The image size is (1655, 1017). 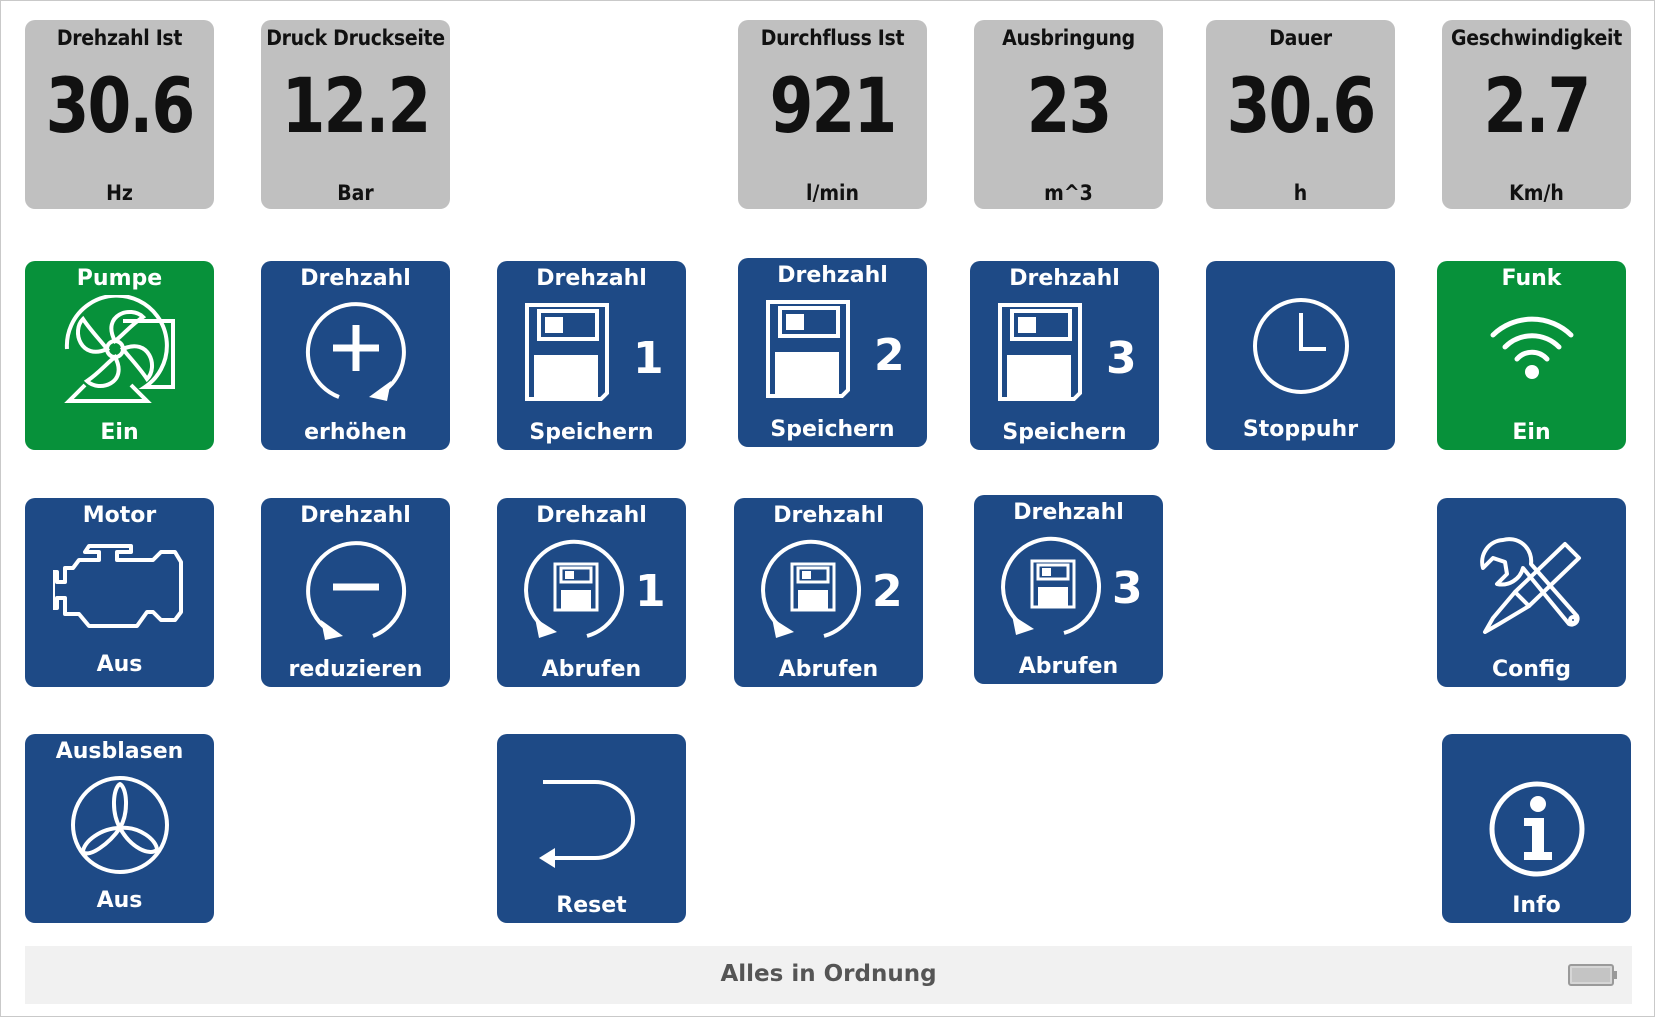 I want to click on drehzahl-abrufen-2-button: Drehzahl 2 Abrufen, so click(x=828, y=592).